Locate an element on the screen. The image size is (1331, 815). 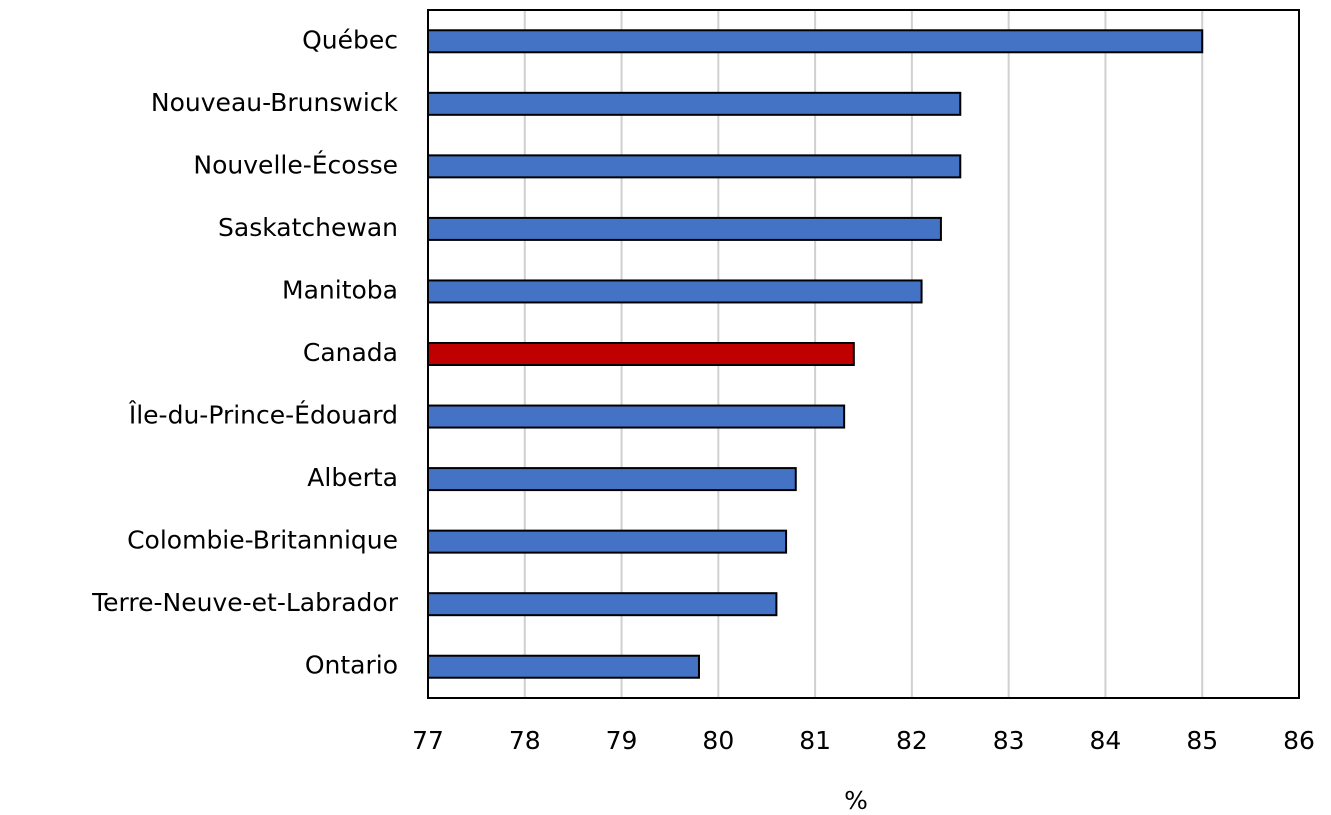
y-tick-label: Québec is located at coordinates (350, 39).